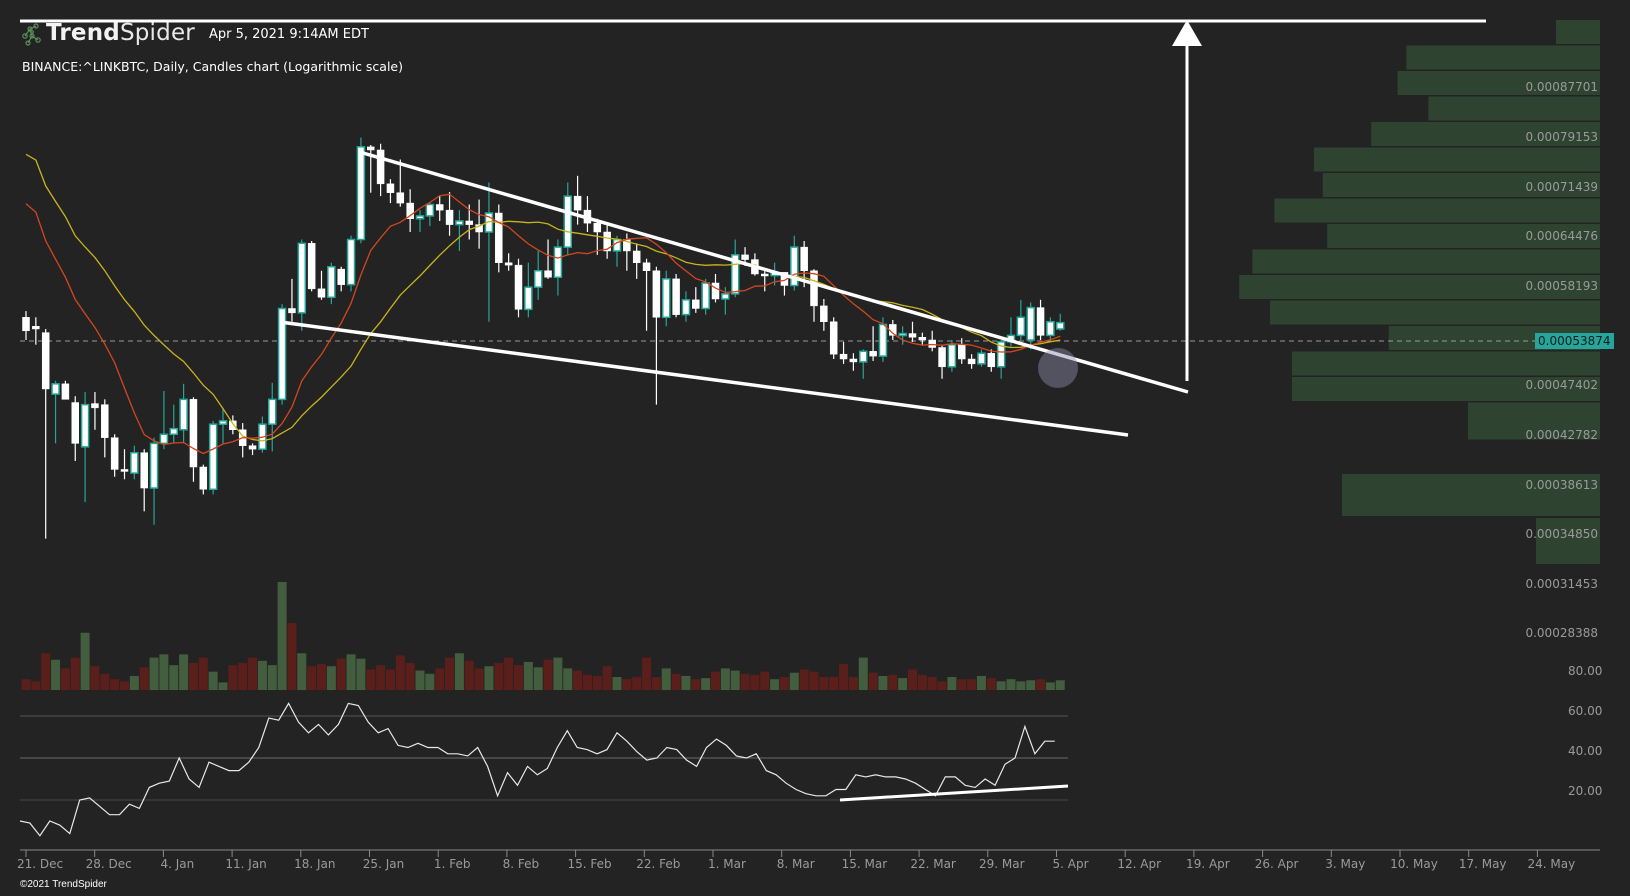 This screenshot has height=896, width=1630. What do you see at coordinates (1561, 236) in the screenshot?
I see `price-axis-label: 0.00064476` at bounding box center [1561, 236].